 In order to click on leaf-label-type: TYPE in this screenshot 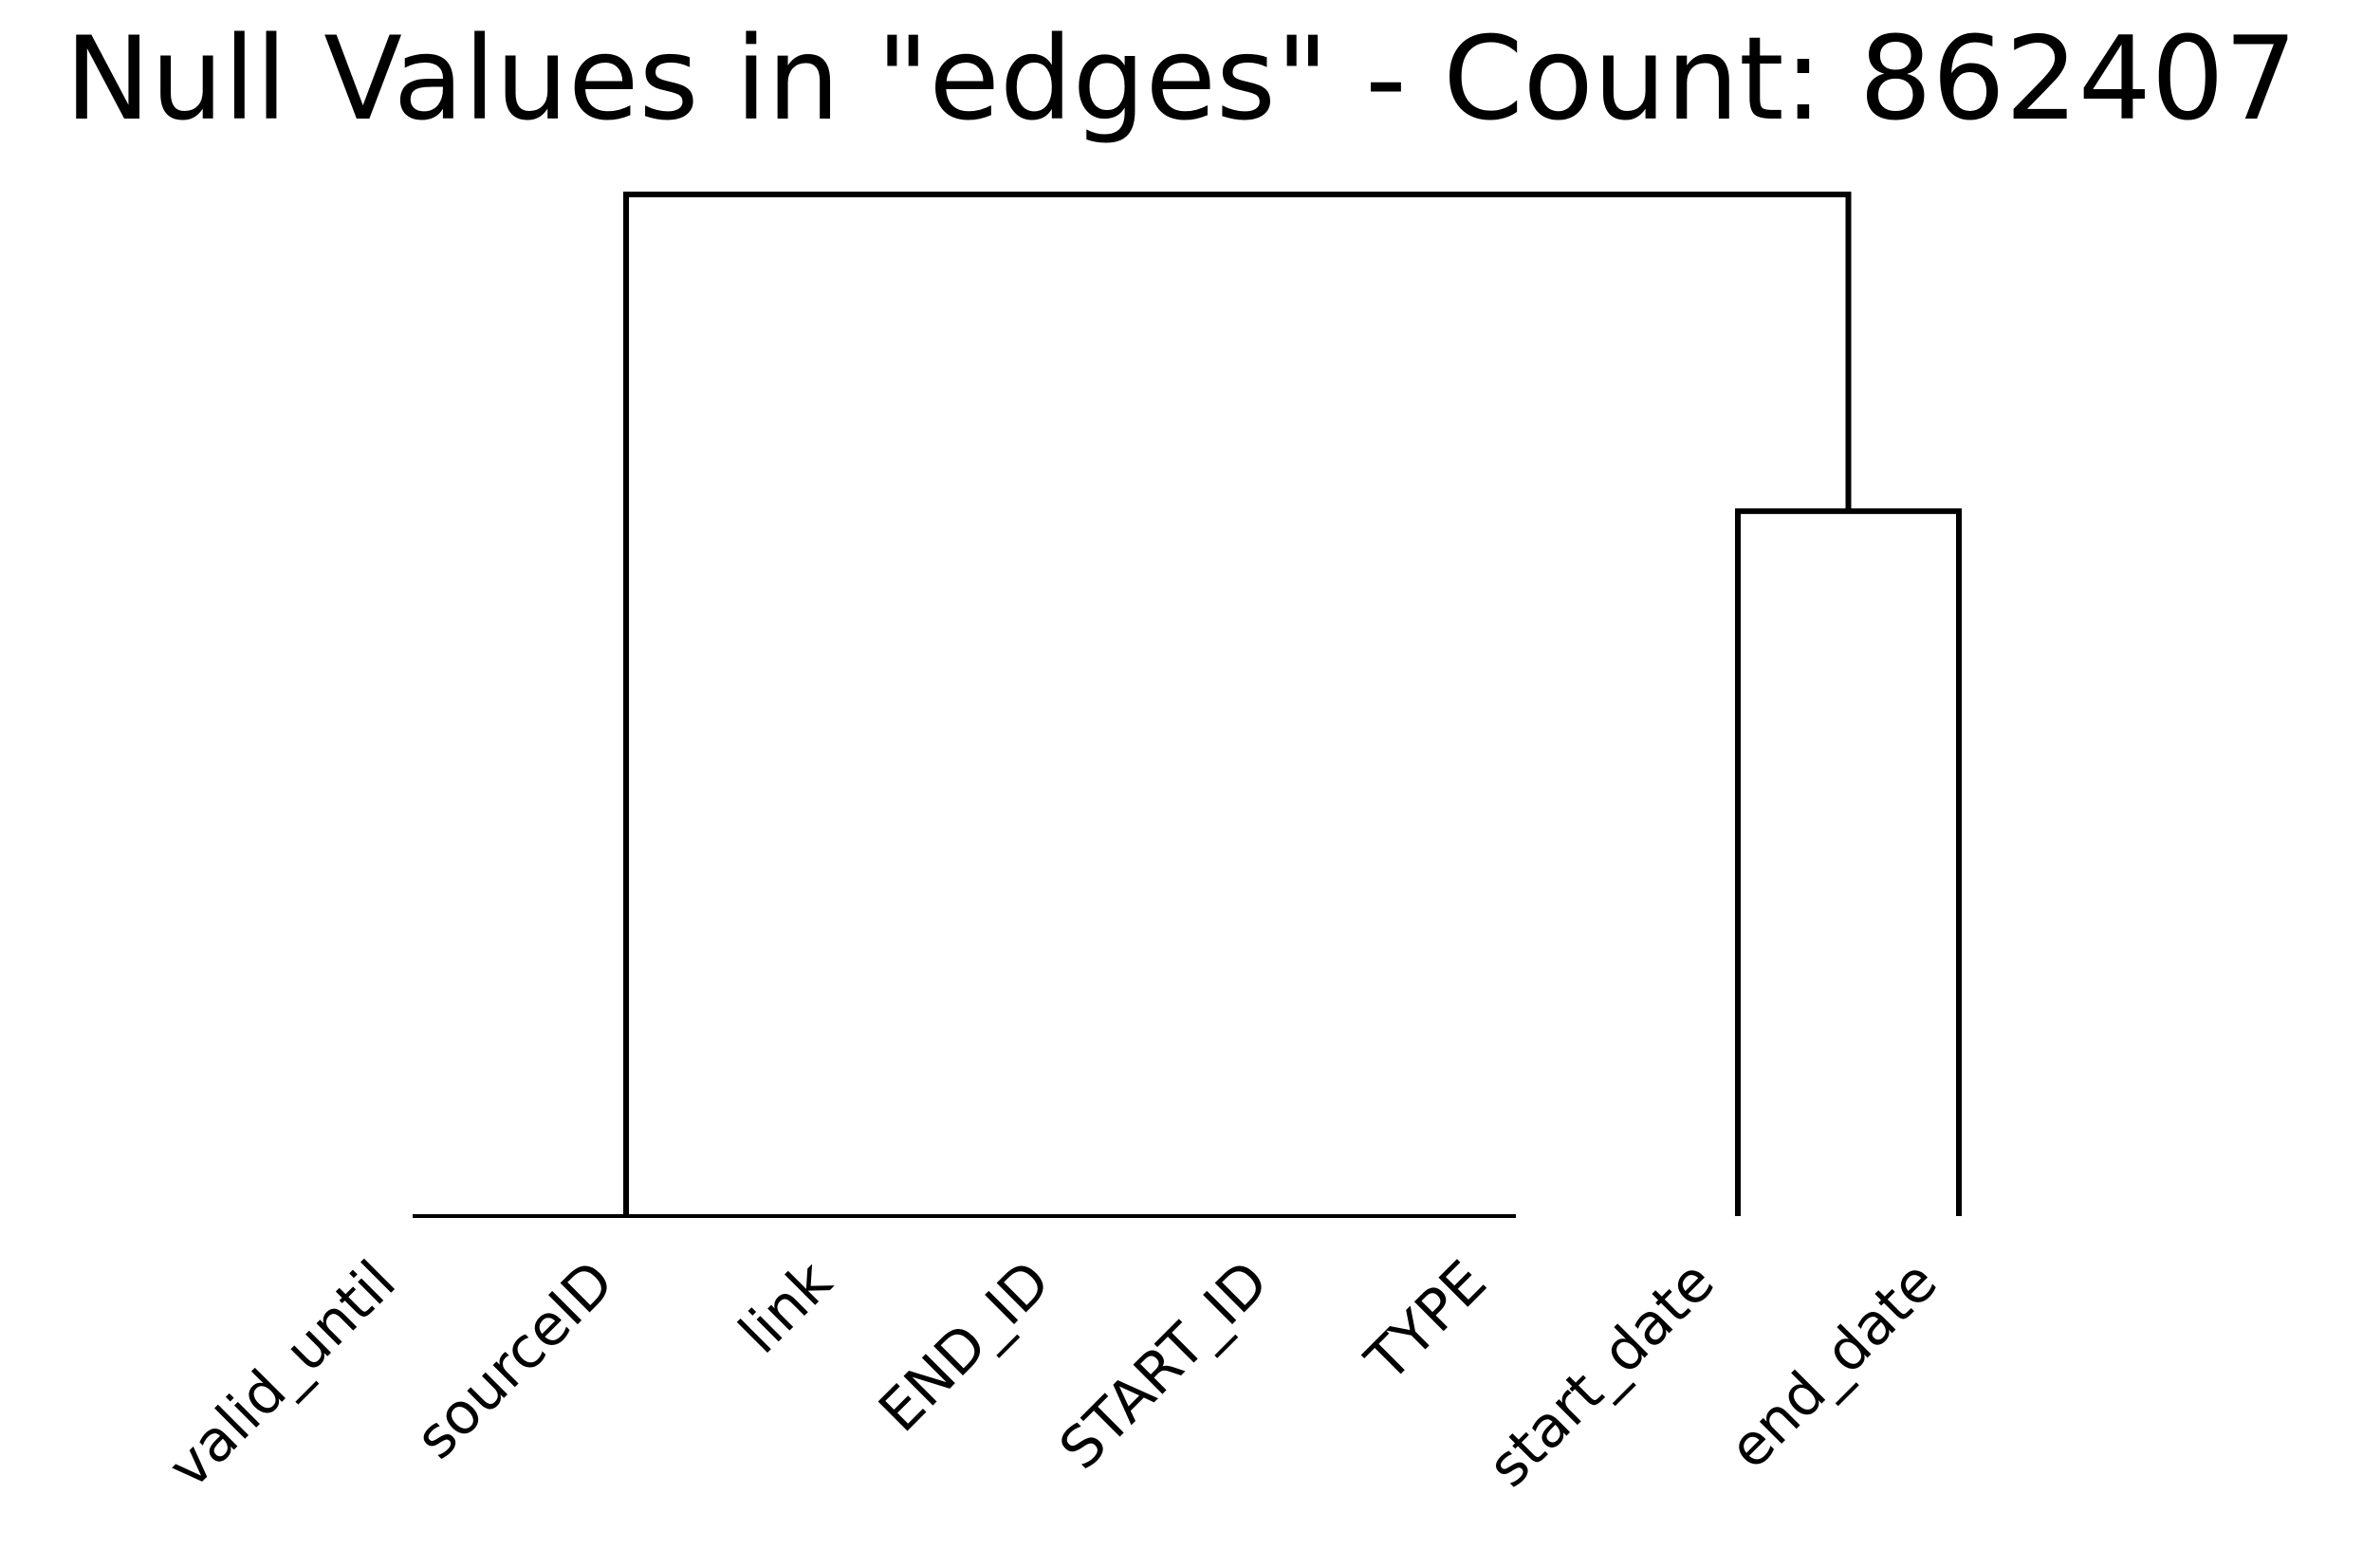, I will do `click(1426, 1321)`.